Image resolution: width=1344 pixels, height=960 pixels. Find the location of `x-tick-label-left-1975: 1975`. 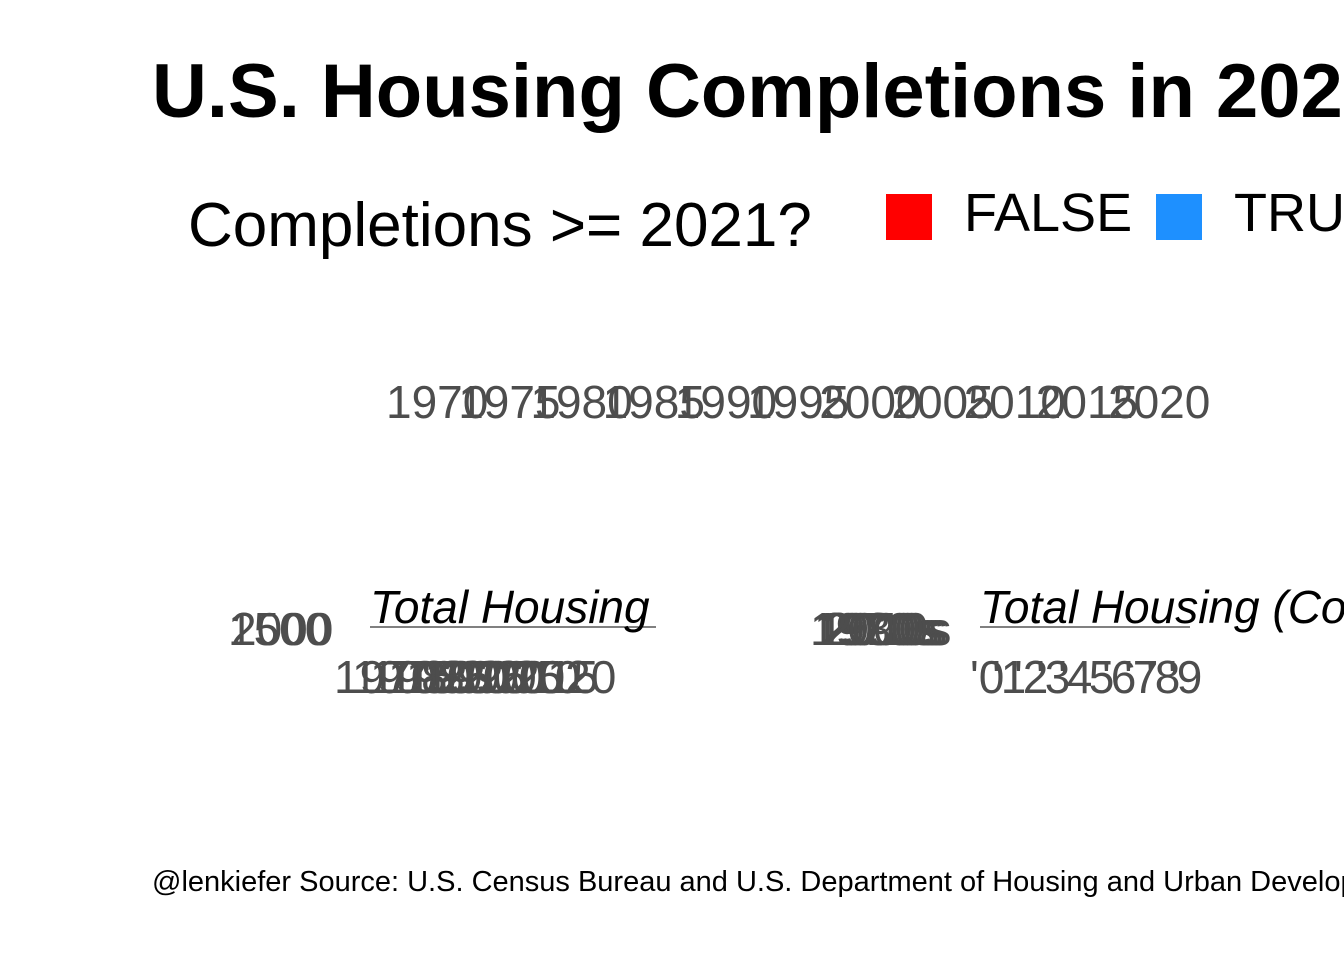

x-tick-label-left-1975: 1975 is located at coordinates (403, 677).